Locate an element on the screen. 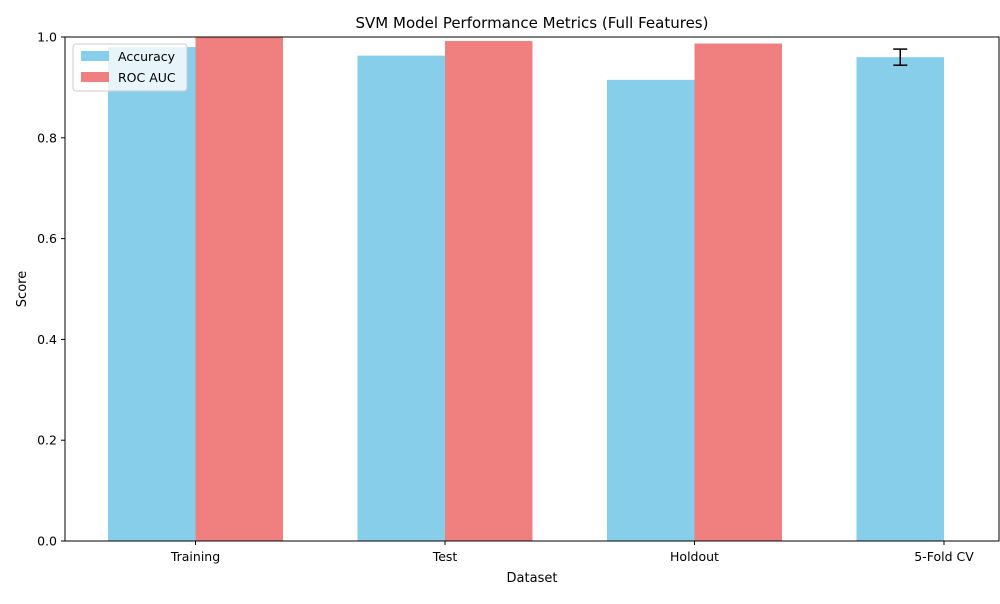 Image resolution: width=1000 pixels, height=604 pixels. x-axis-label: Dataset is located at coordinates (532, 578).